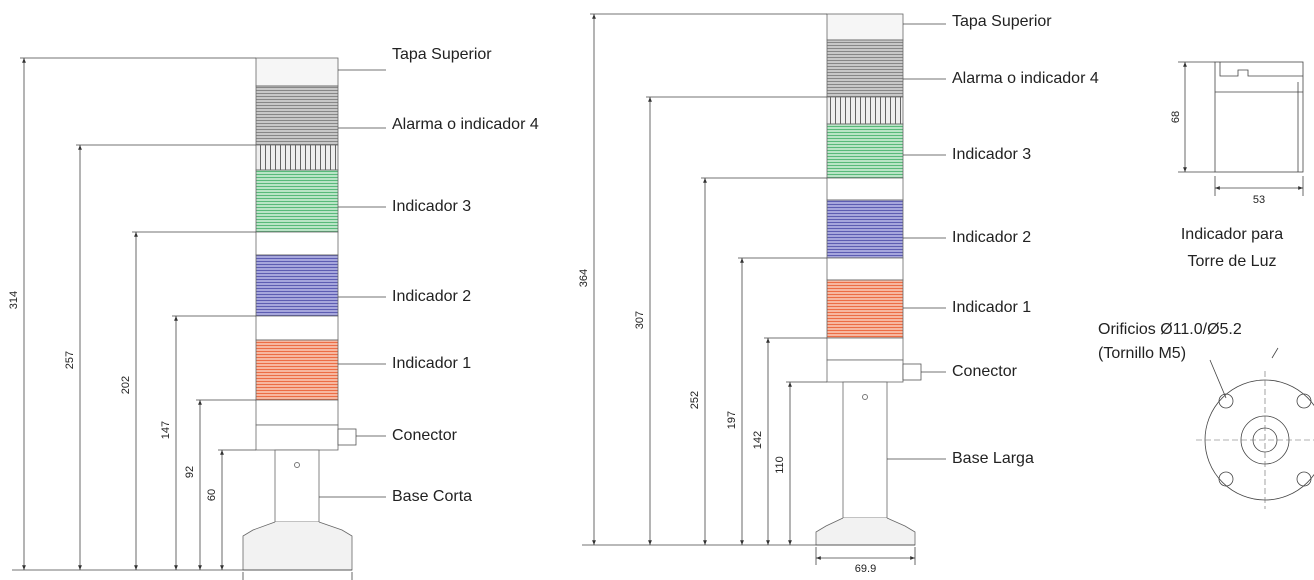 This screenshot has width=1314, height=580. What do you see at coordinates (780, 465) in the screenshot?
I see `dimension-label: 110` at bounding box center [780, 465].